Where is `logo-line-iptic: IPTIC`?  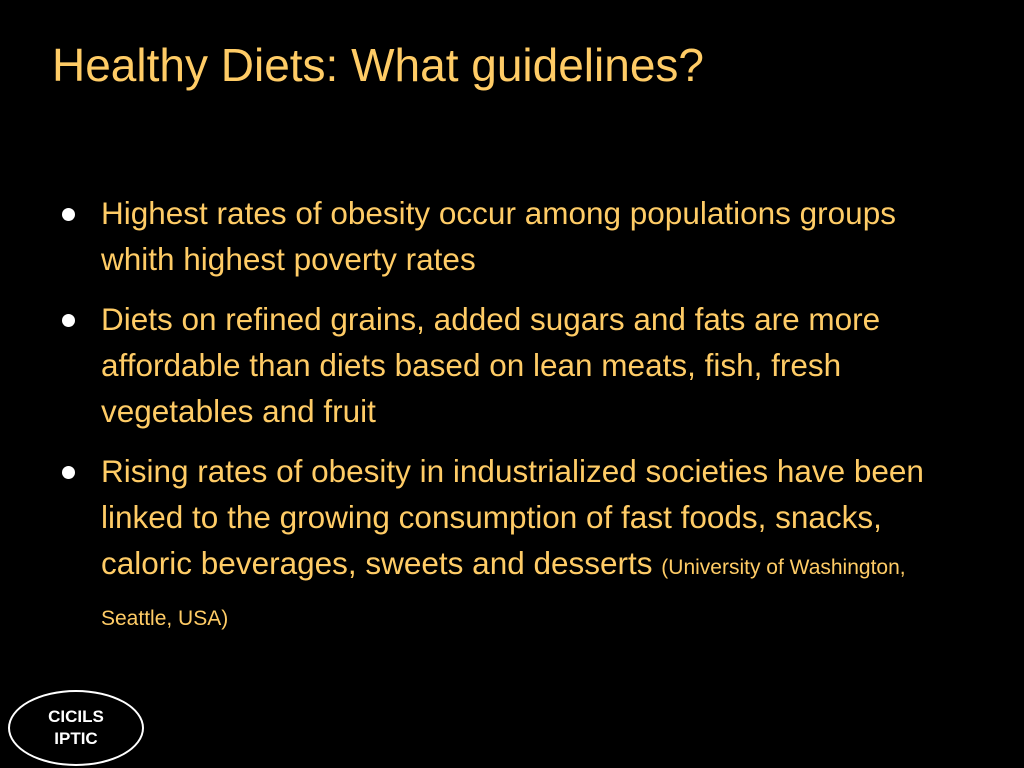 logo-line-iptic: IPTIC is located at coordinates (76, 738).